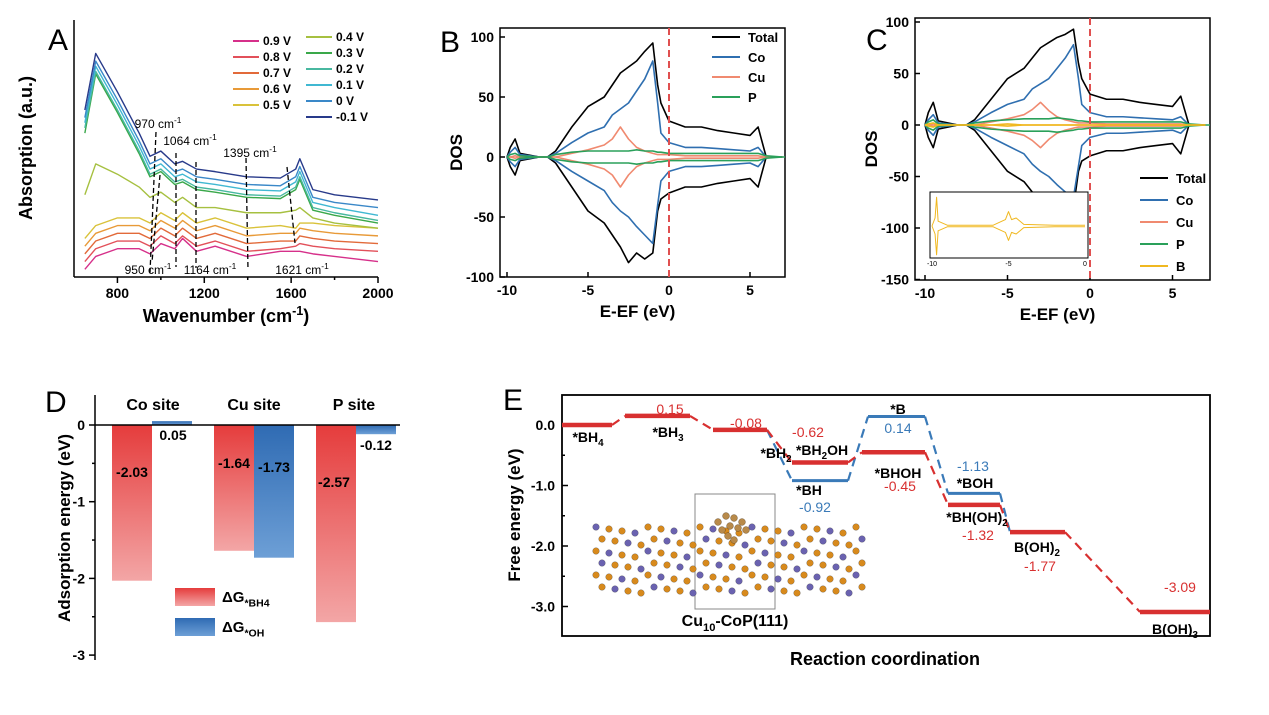 The width and height of the screenshot is (1269, 715). What do you see at coordinates (898, 473) in the screenshot?
I see `e-red-step-label-main: *BHOH` at bounding box center [898, 473].